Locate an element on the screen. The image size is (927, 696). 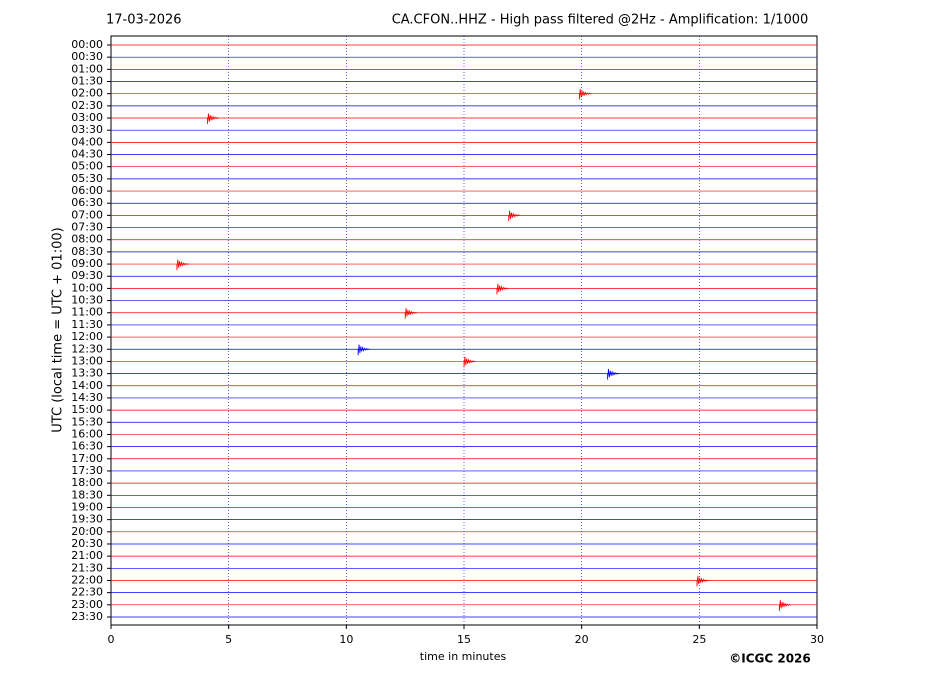
y-tick-label: 01:30 is located at coordinates (87, 81).